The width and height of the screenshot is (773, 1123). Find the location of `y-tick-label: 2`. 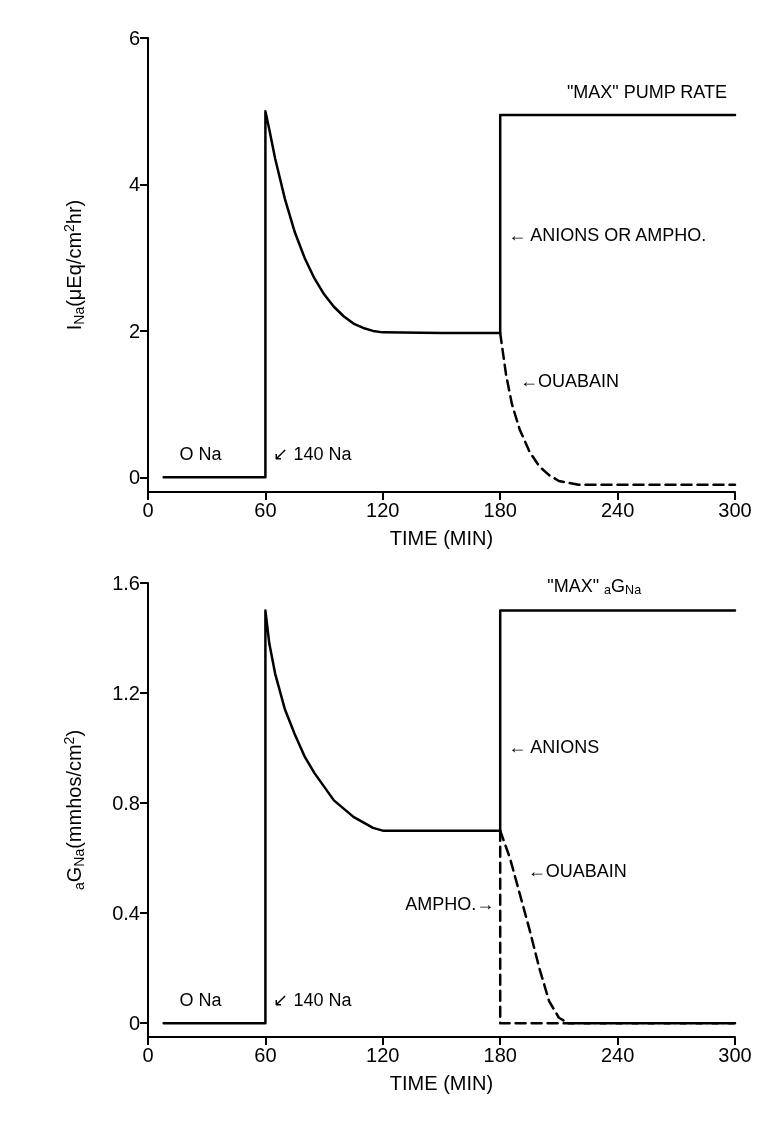

y-tick-label: 2 is located at coordinates (134, 330).